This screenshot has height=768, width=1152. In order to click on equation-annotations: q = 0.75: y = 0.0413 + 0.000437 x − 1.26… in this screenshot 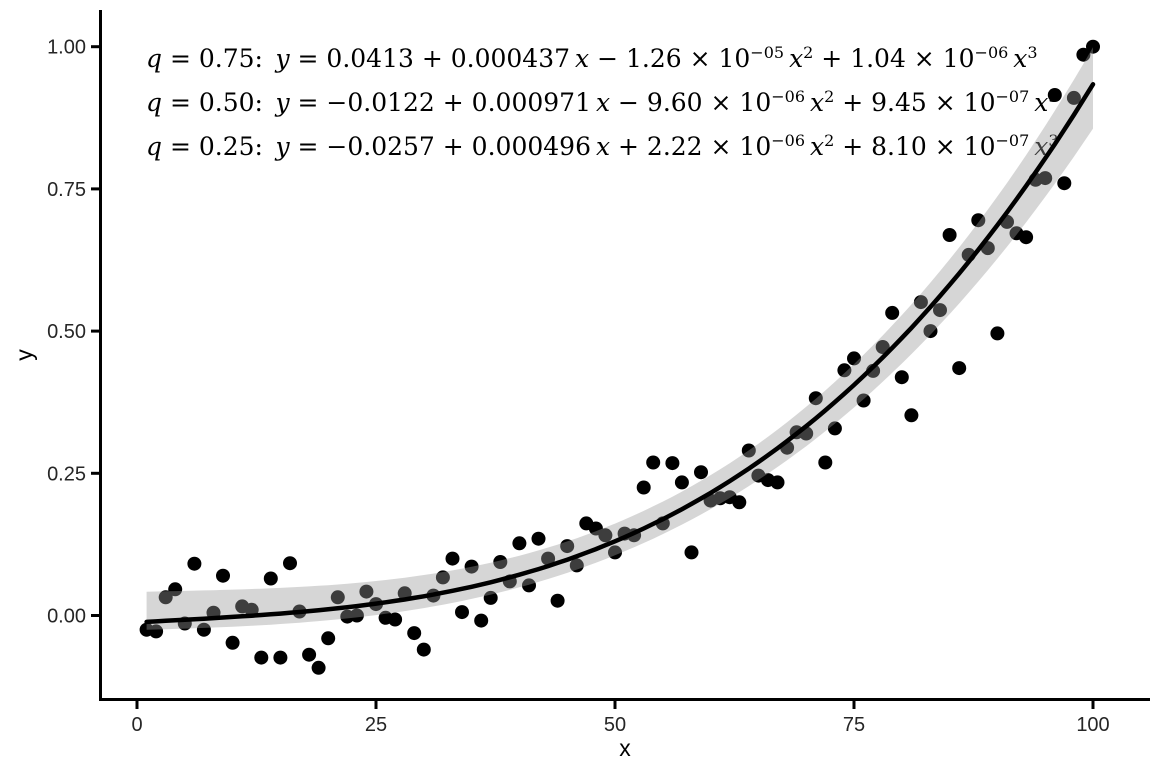, I will do `click(602, 103)`.